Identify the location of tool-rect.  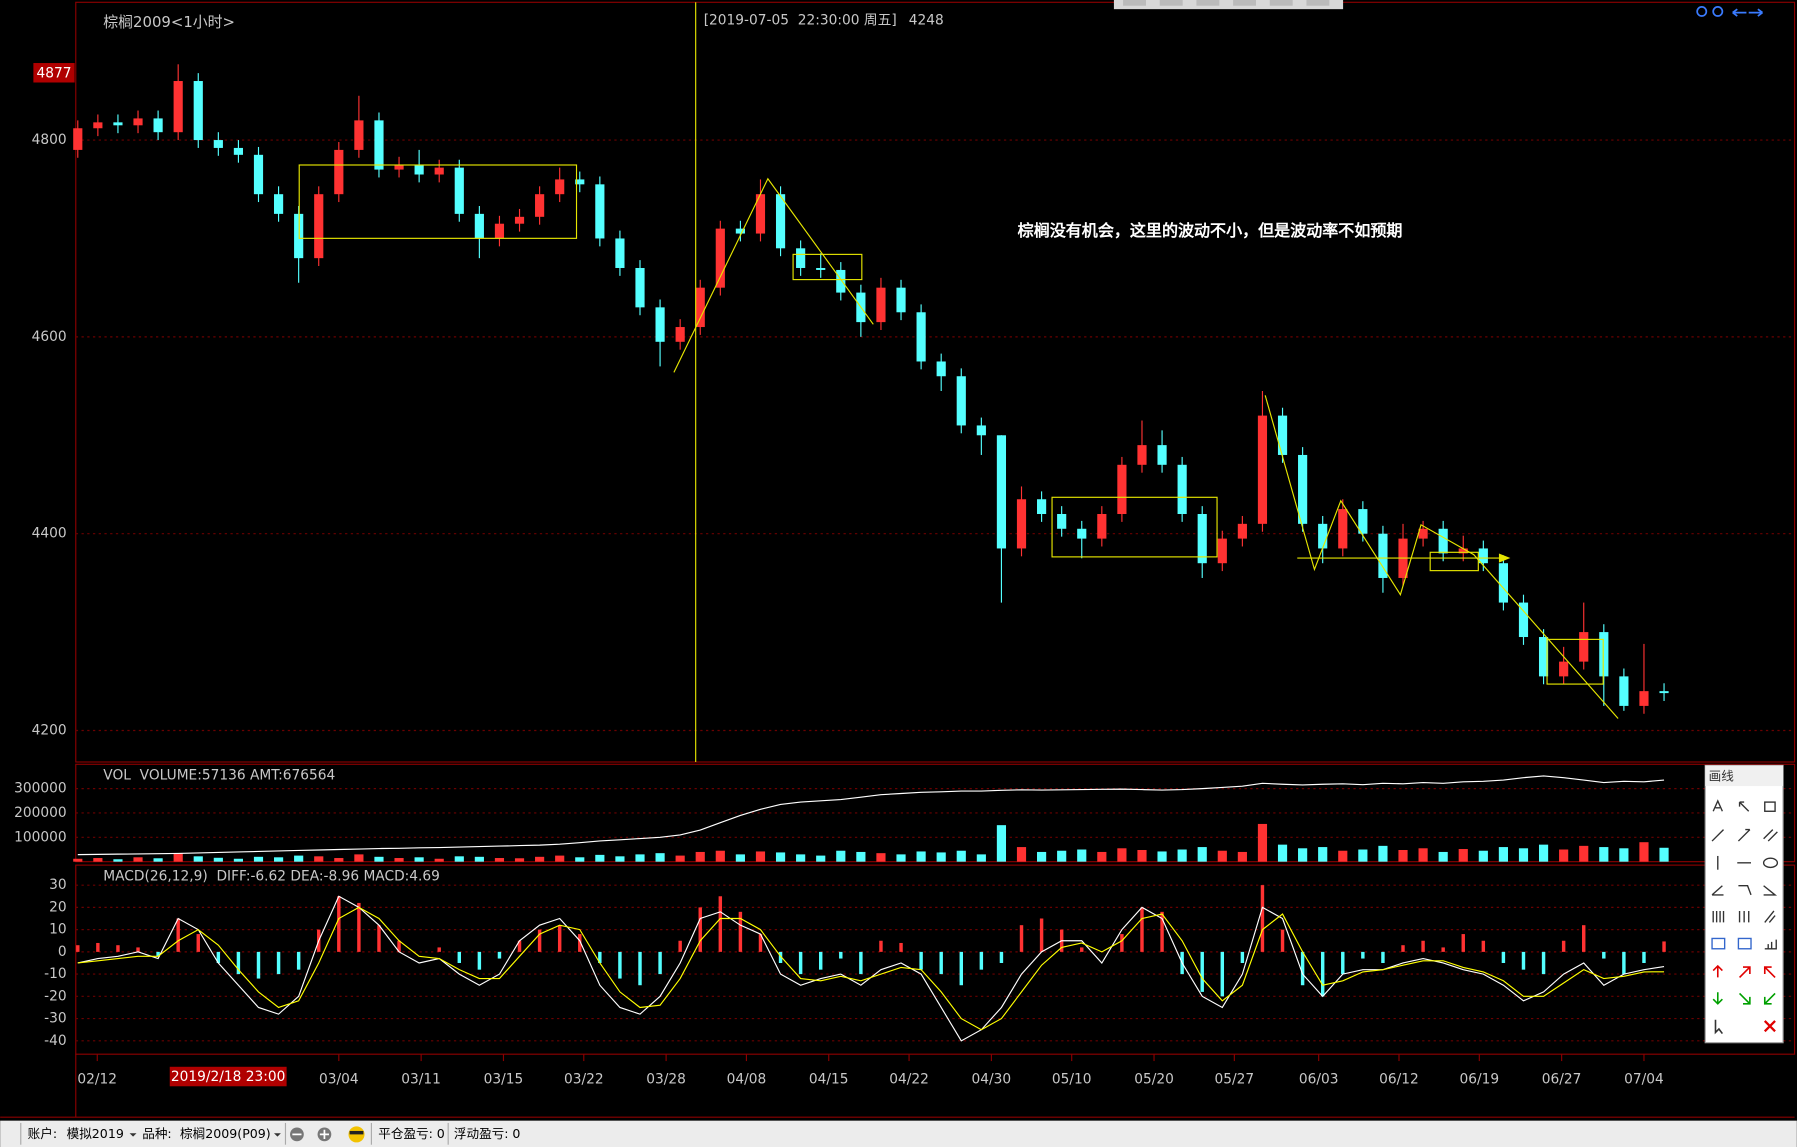
(1770, 806).